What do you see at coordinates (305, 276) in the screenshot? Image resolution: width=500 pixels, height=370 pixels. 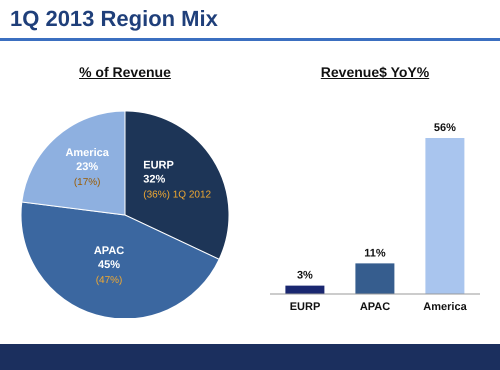 I see `data-label: 3%` at bounding box center [305, 276].